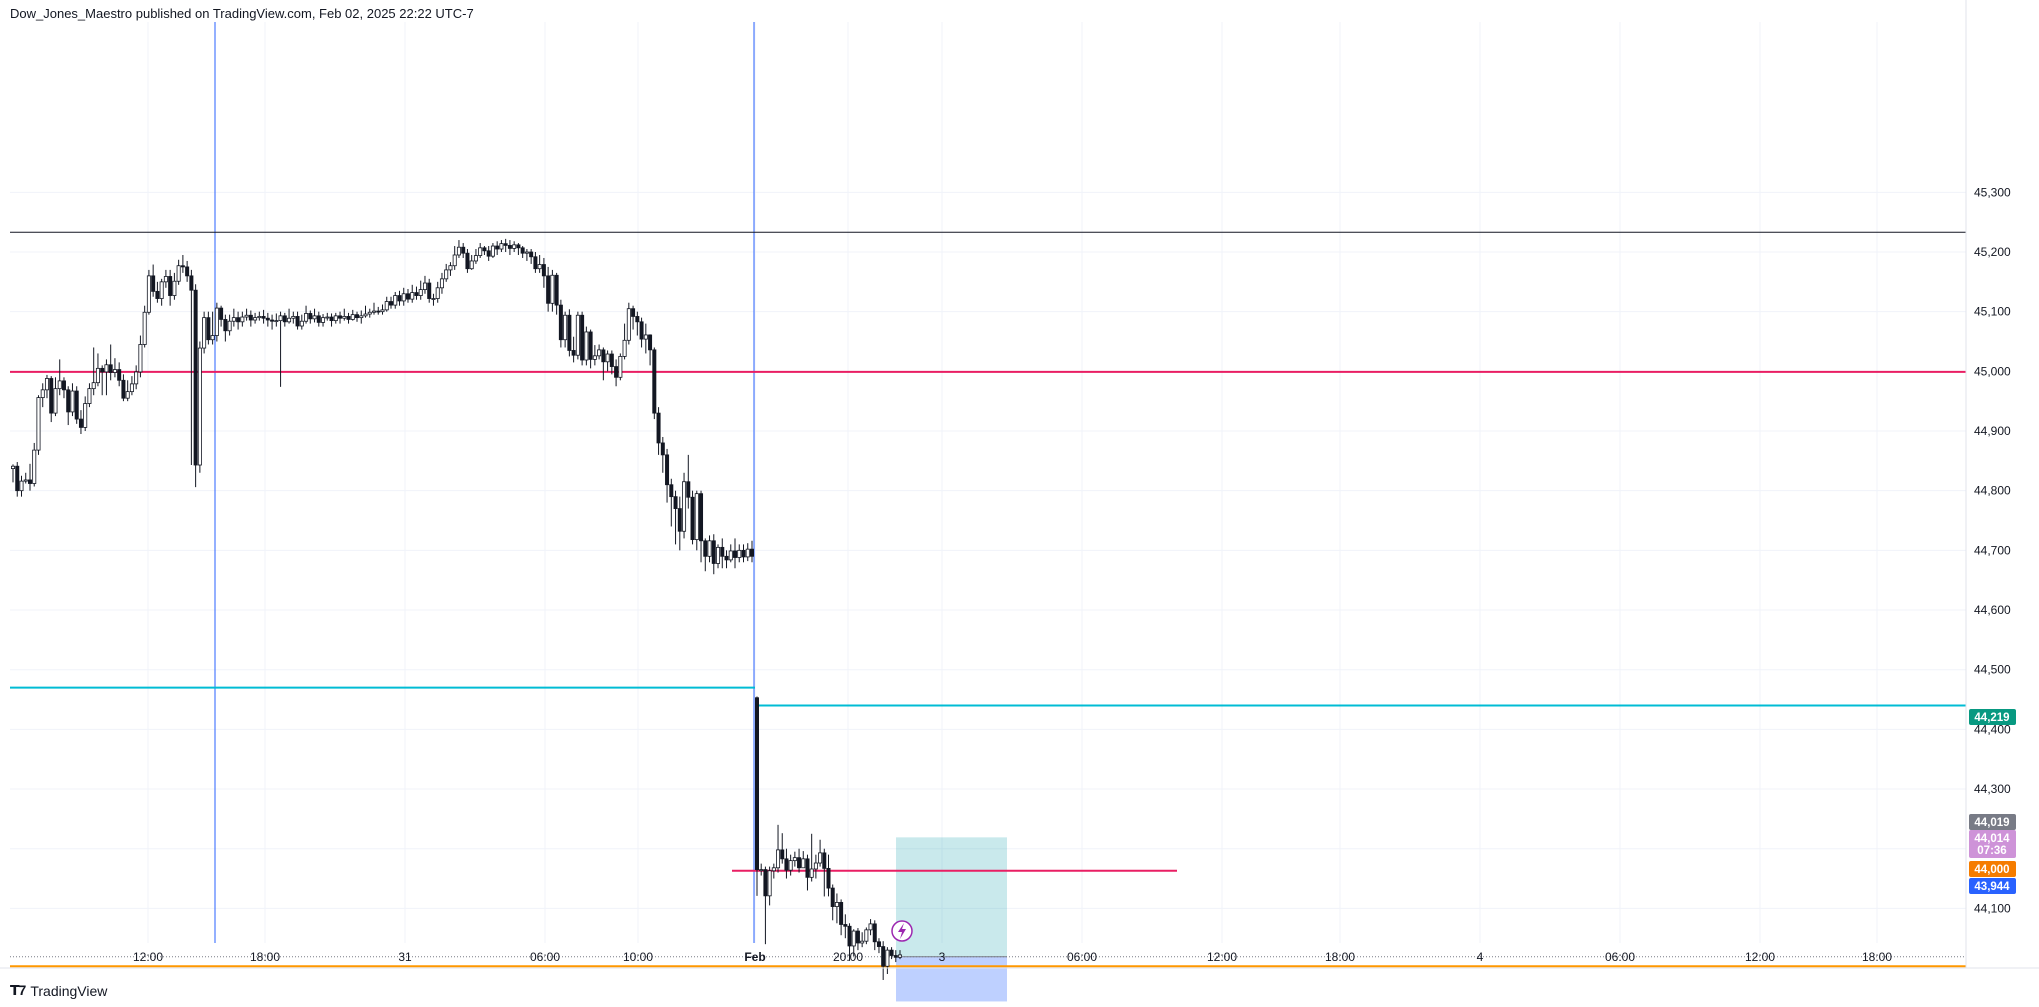 The width and height of the screenshot is (2039, 1007). Describe the element at coordinates (754, 957) in the screenshot. I see `time-tick-label: Feb` at that location.